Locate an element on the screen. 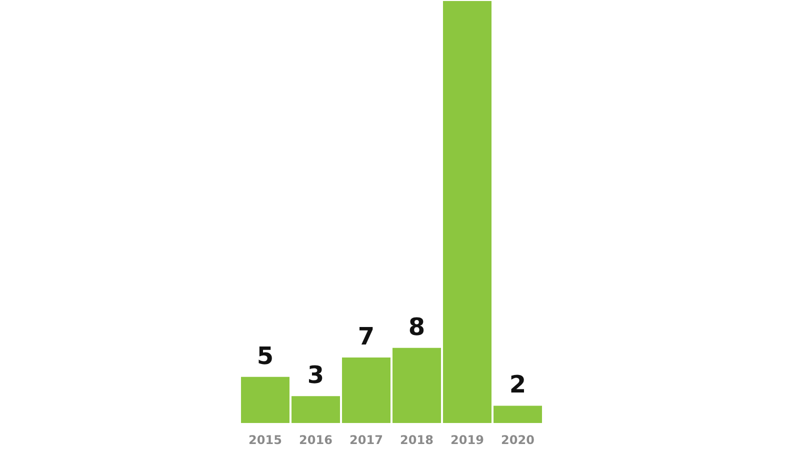 The width and height of the screenshot is (800, 450). x-tick-label: 2015 is located at coordinates (265, 440).